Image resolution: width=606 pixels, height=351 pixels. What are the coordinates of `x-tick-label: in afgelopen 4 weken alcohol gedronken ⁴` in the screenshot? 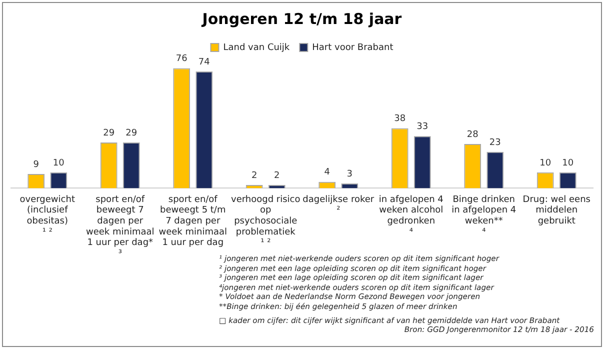 It's located at (411, 216).